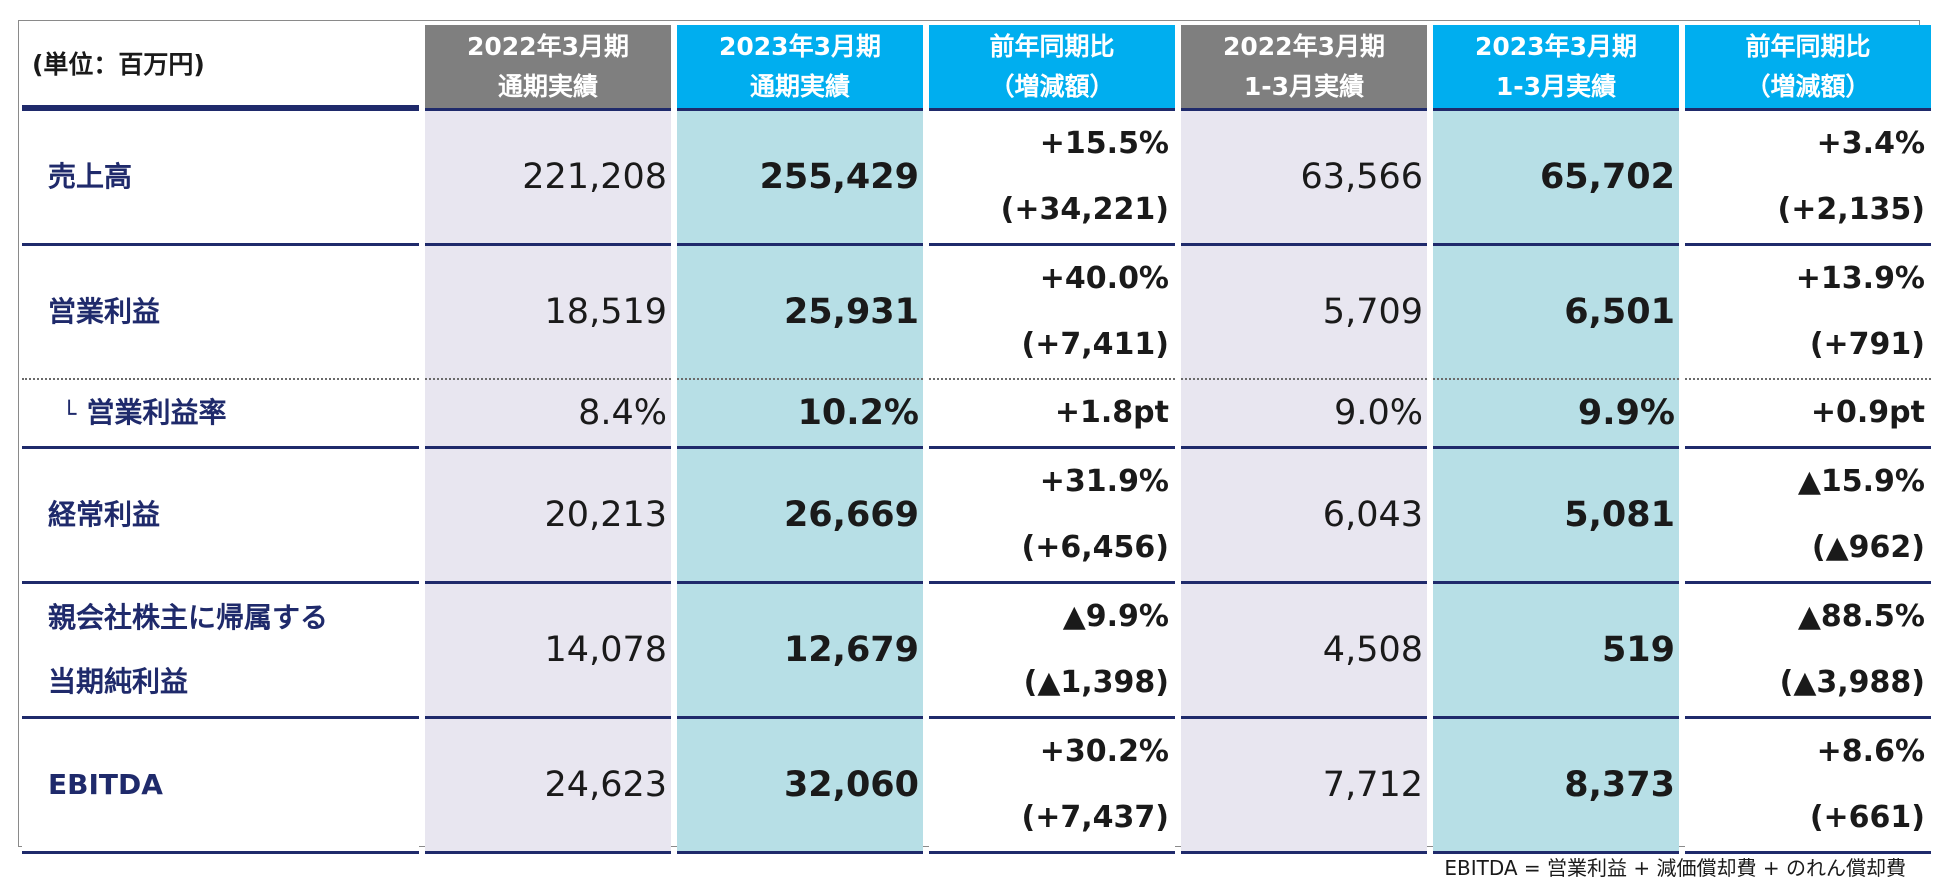 Image resolution: width=1950 pixels, height=889 pixels. What do you see at coordinates (1675, 868) in the screenshot?
I see `ebitda-footnote: EBITDA = 営業利益 + 減価償却費 + のれん償却費` at bounding box center [1675, 868].